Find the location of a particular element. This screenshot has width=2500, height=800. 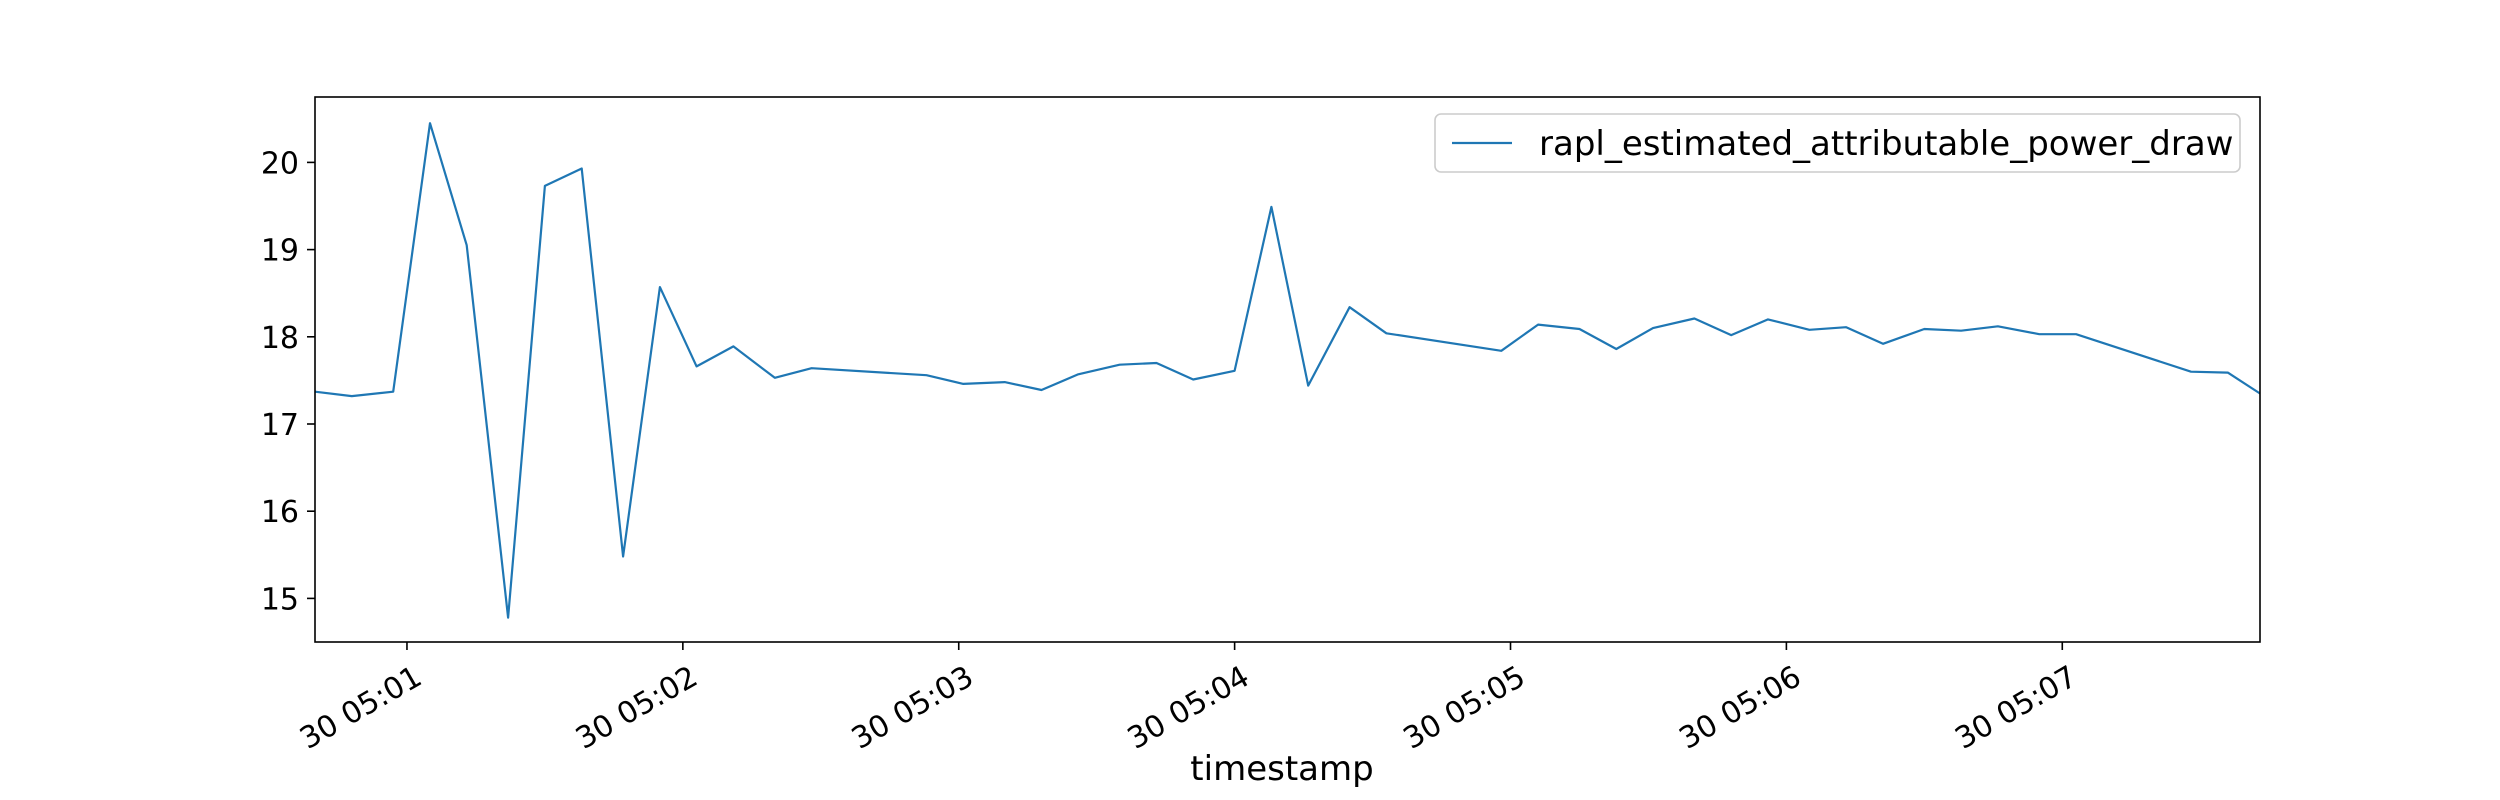

y-tick-label: 16 is located at coordinates (280, 512).